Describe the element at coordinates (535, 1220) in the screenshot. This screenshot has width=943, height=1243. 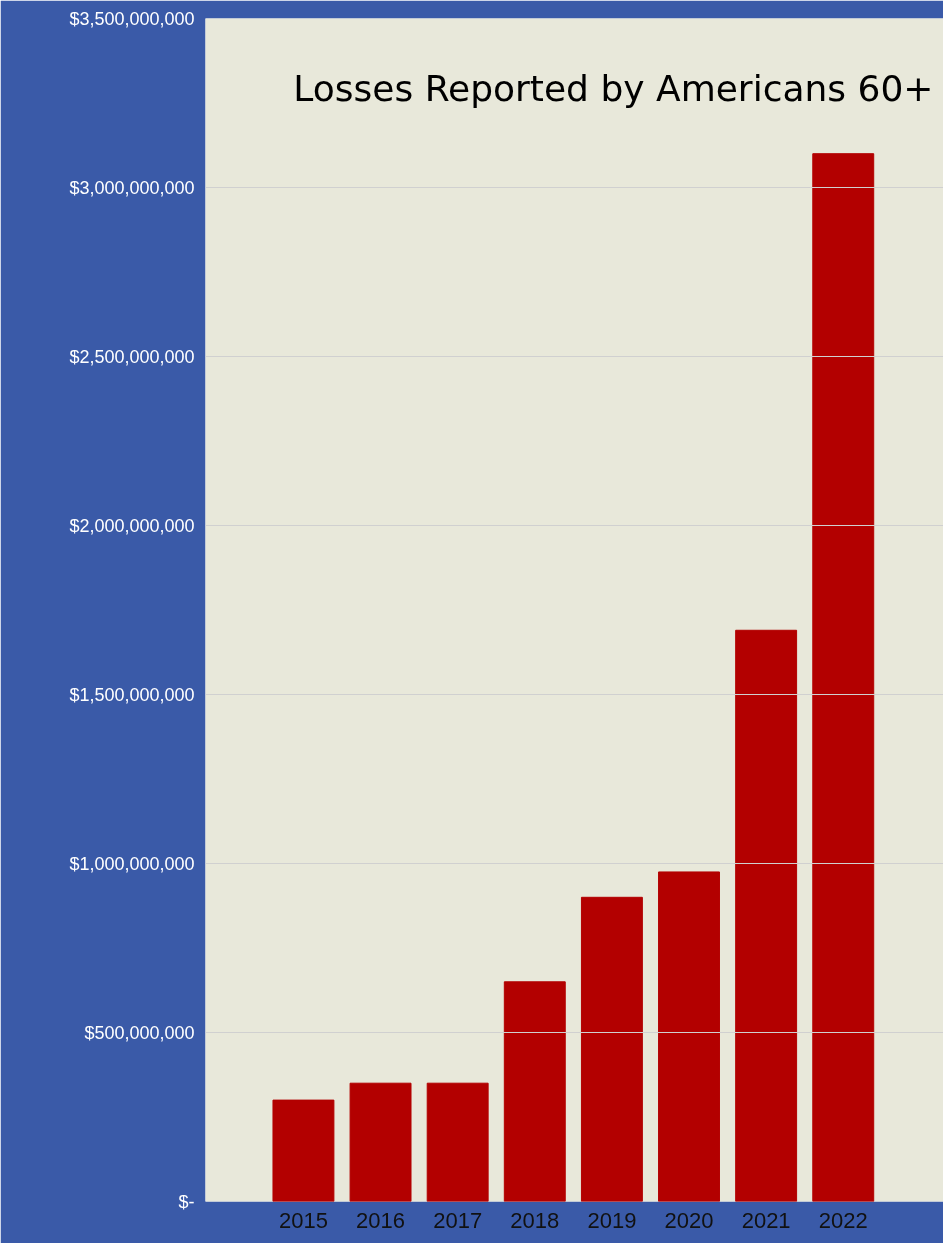
I see `x-tick-label: 2018` at that location.